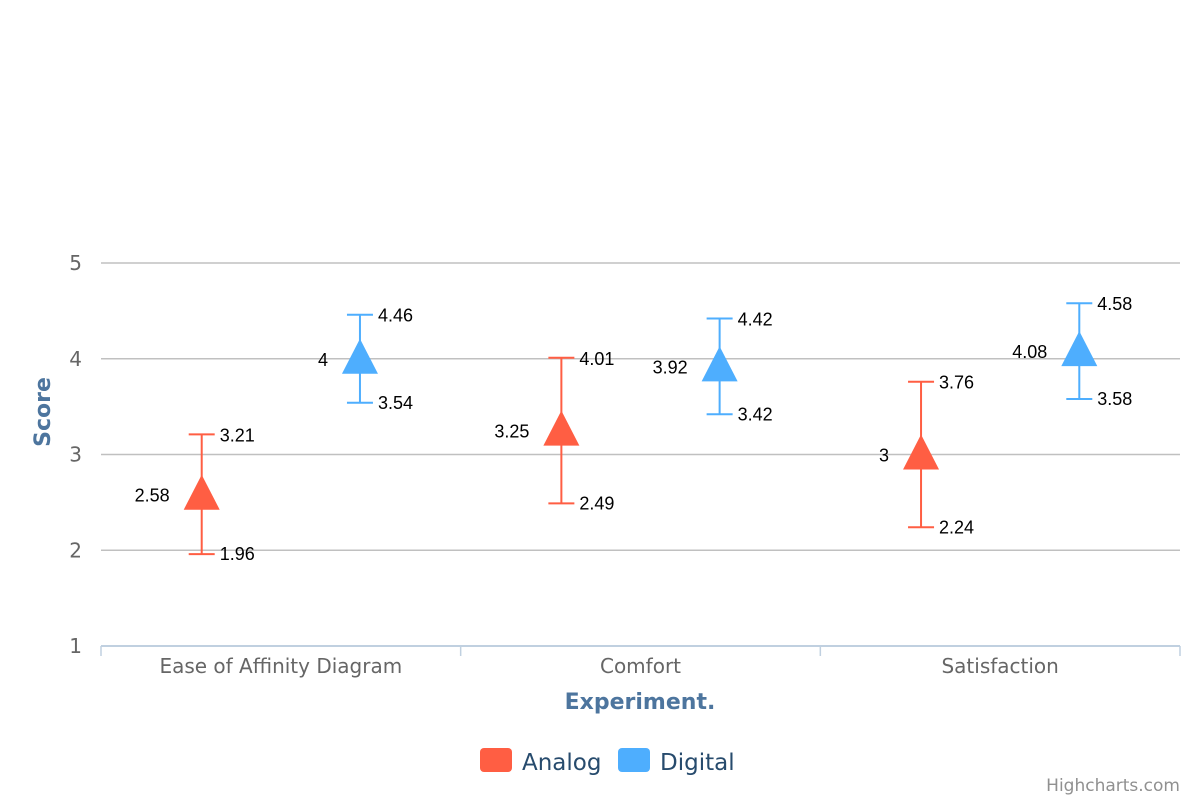 The image size is (1200, 800). What do you see at coordinates (1114, 399) in the screenshot?
I see `error-low-label: 3.58` at bounding box center [1114, 399].